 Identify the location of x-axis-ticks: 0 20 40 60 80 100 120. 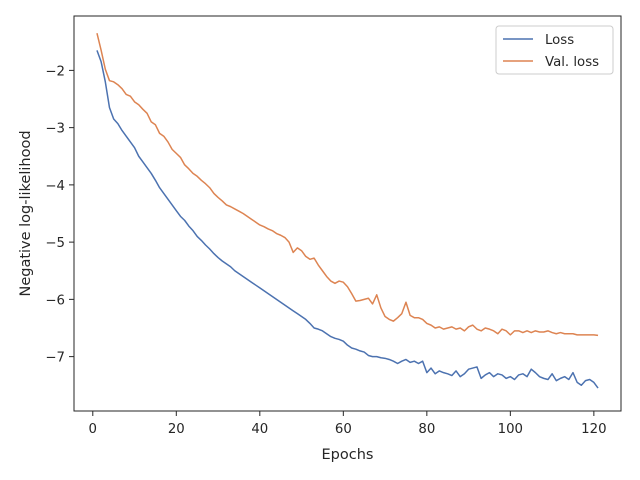
(348, 424).